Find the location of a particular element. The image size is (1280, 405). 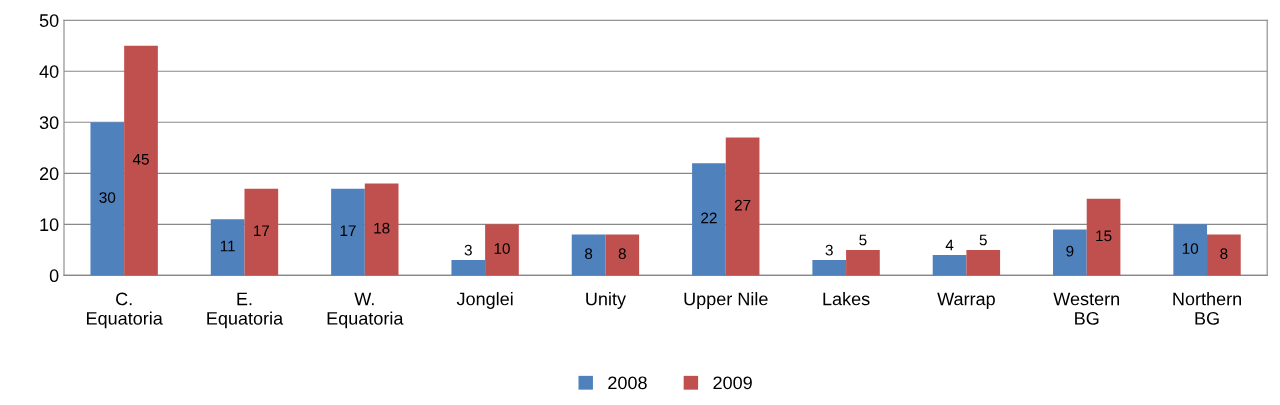

data-label: 45 is located at coordinates (140, 159).